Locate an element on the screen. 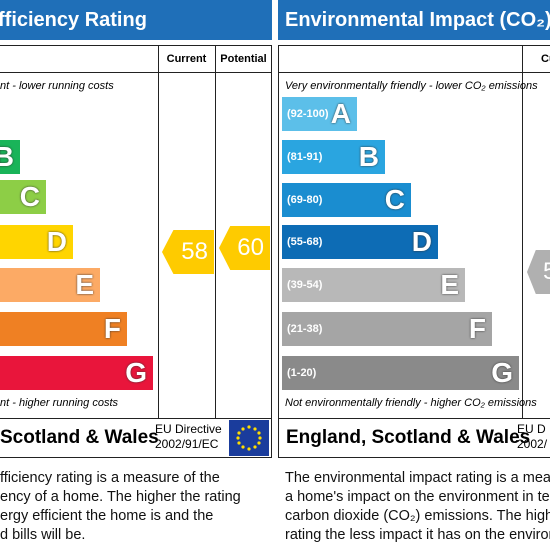 This screenshot has height=550, width=550. eu-flag is located at coordinates (249, 438).